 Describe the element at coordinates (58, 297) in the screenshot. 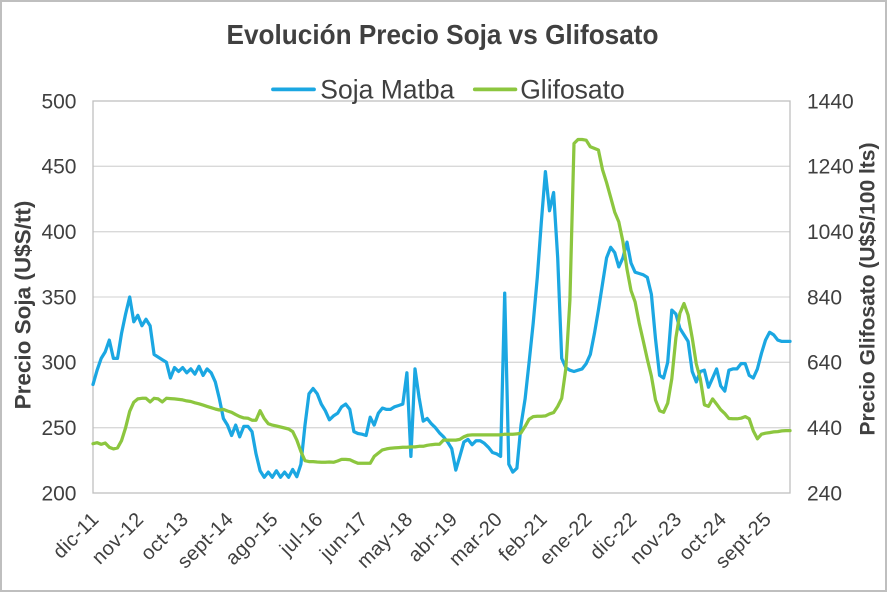

I see `svg-text: 350` at that location.